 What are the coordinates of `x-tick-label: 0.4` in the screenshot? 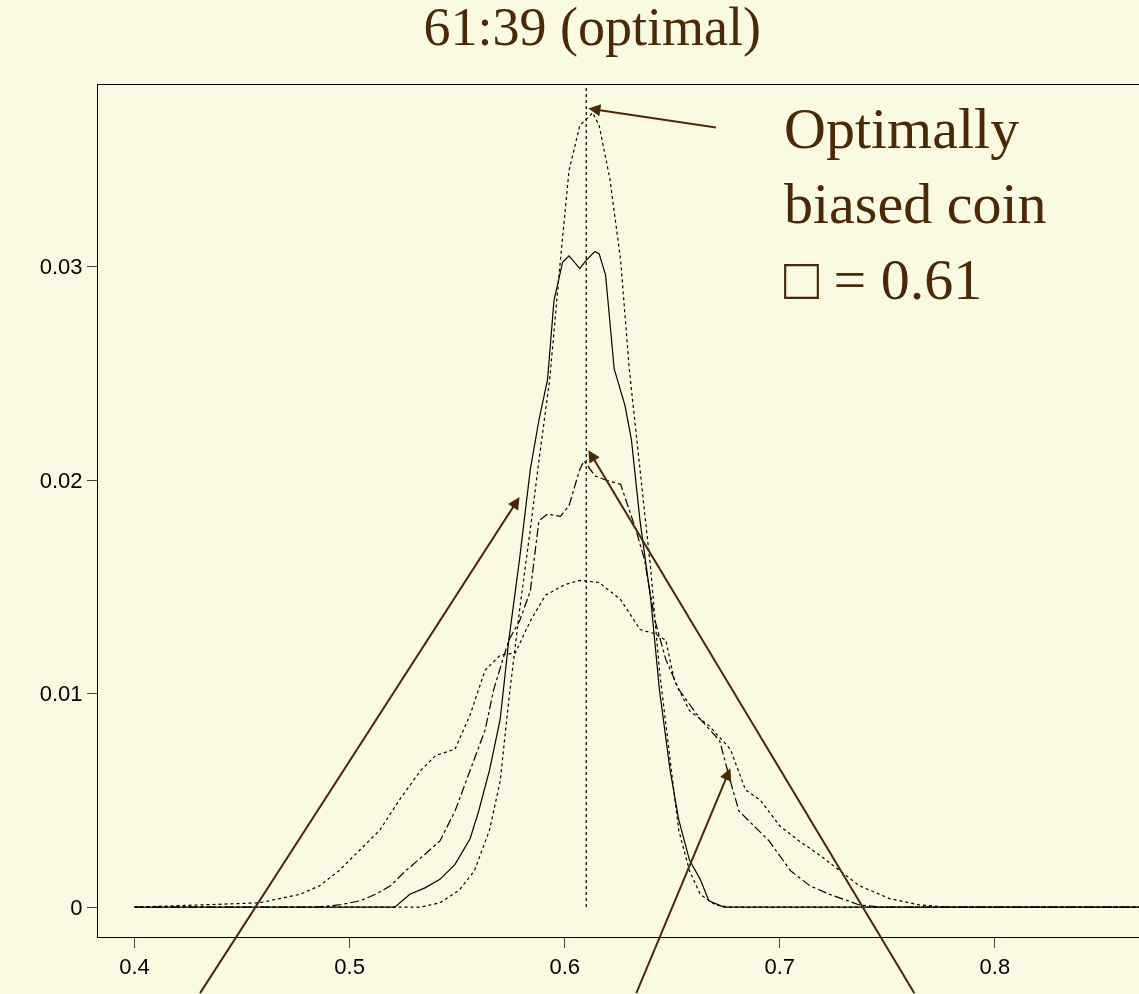 It's located at (134, 967).